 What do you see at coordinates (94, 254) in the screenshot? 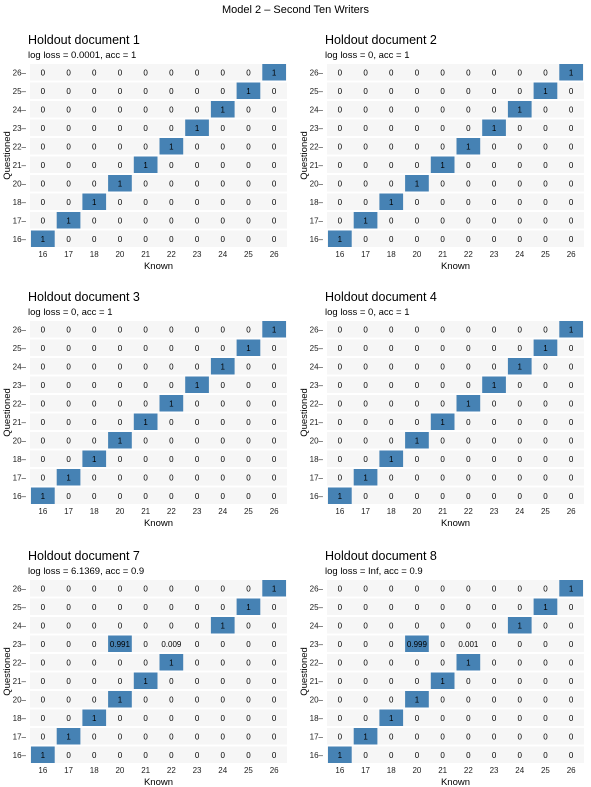
I see `x-tick-label: 18` at bounding box center [94, 254].